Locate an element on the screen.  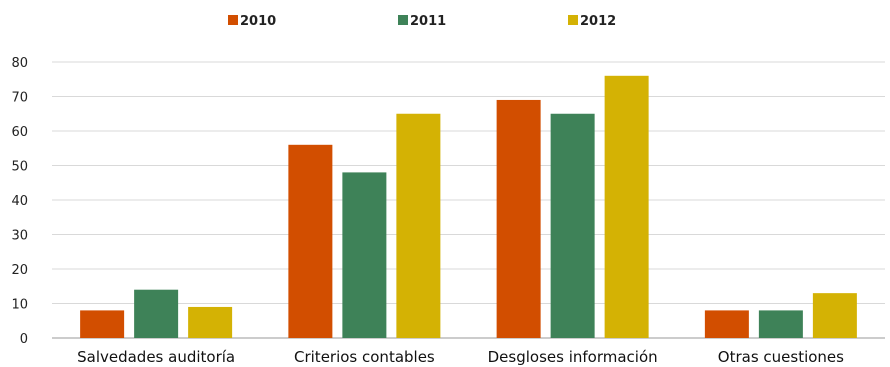
x-category-label: Otras cuestiones is located at coordinates (781, 357).